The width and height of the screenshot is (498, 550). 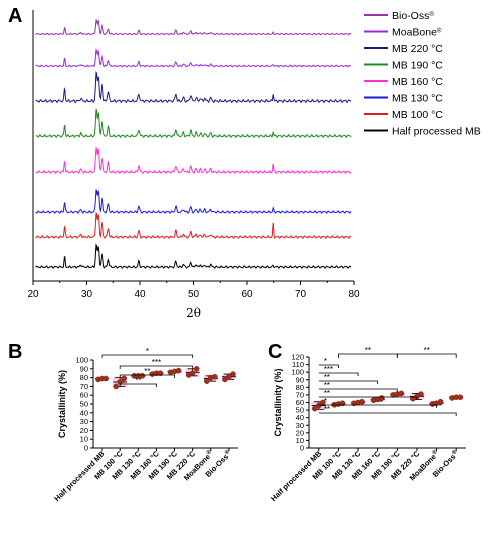 What do you see at coordinates (368, 355) in the screenshot?
I see `significance-bracket-top` at bounding box center [368, 355].